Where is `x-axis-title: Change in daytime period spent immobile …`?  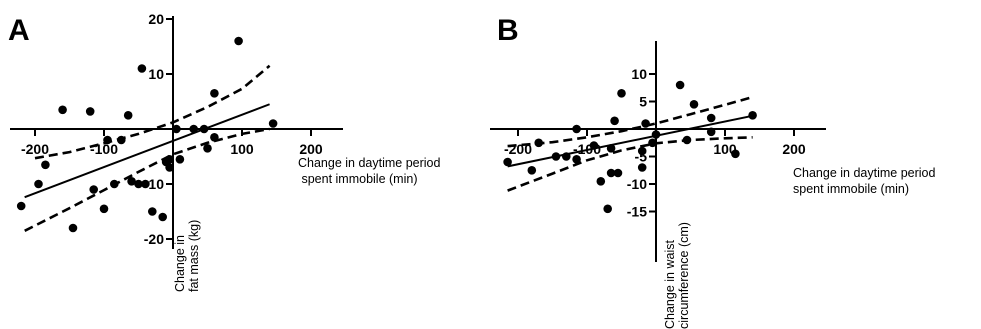
x-axis-title: Change in daytime period spent immobile … is located at coordinates (369, 171).